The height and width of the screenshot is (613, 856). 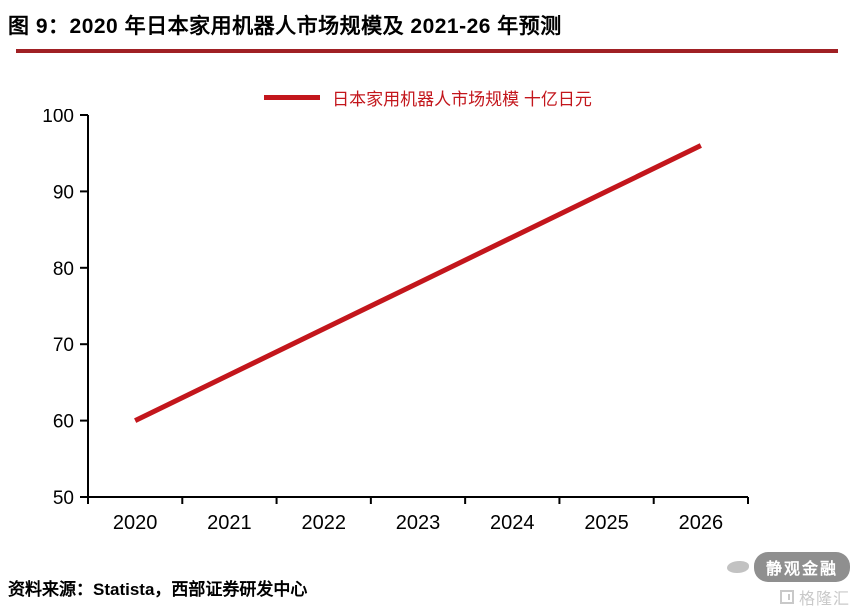 I want to click on flourish-icon, so click(x=737, y=567).